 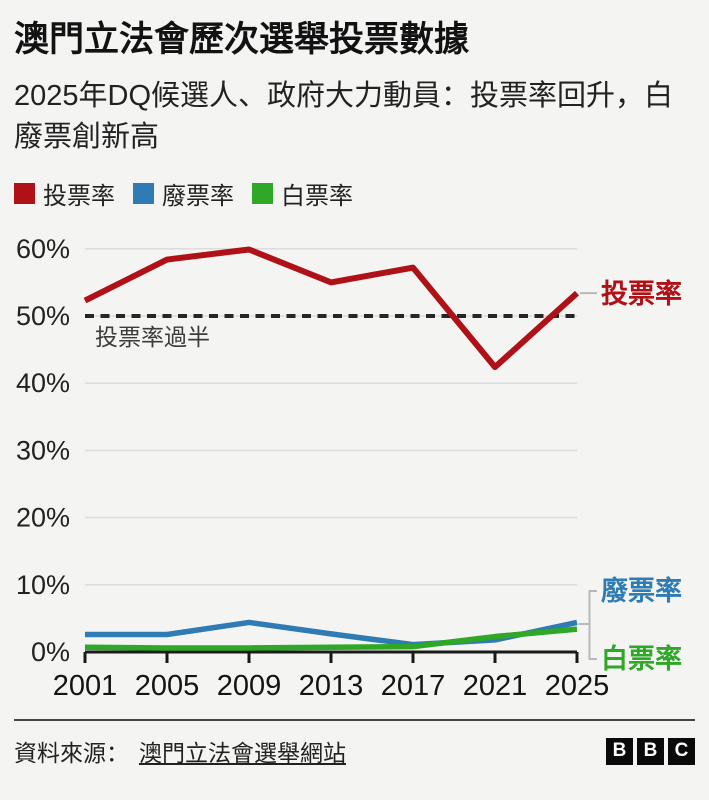 What do you see at coordinates (242, 753) in the screenshot?
I see `source-link: 澳門立法會選舉網站` at bounding box center [242, 753].